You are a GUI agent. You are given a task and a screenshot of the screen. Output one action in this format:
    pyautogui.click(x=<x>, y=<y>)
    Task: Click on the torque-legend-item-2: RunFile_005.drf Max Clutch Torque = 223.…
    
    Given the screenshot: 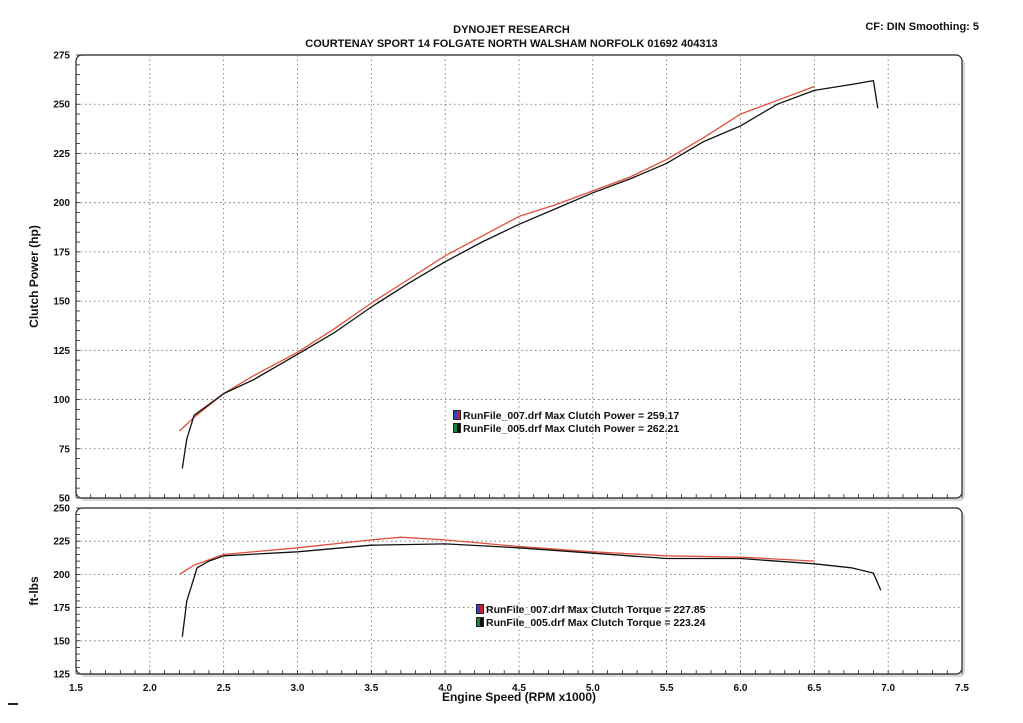 What is the action you would take?
    pyautogui.click(x=591, y=623)
    